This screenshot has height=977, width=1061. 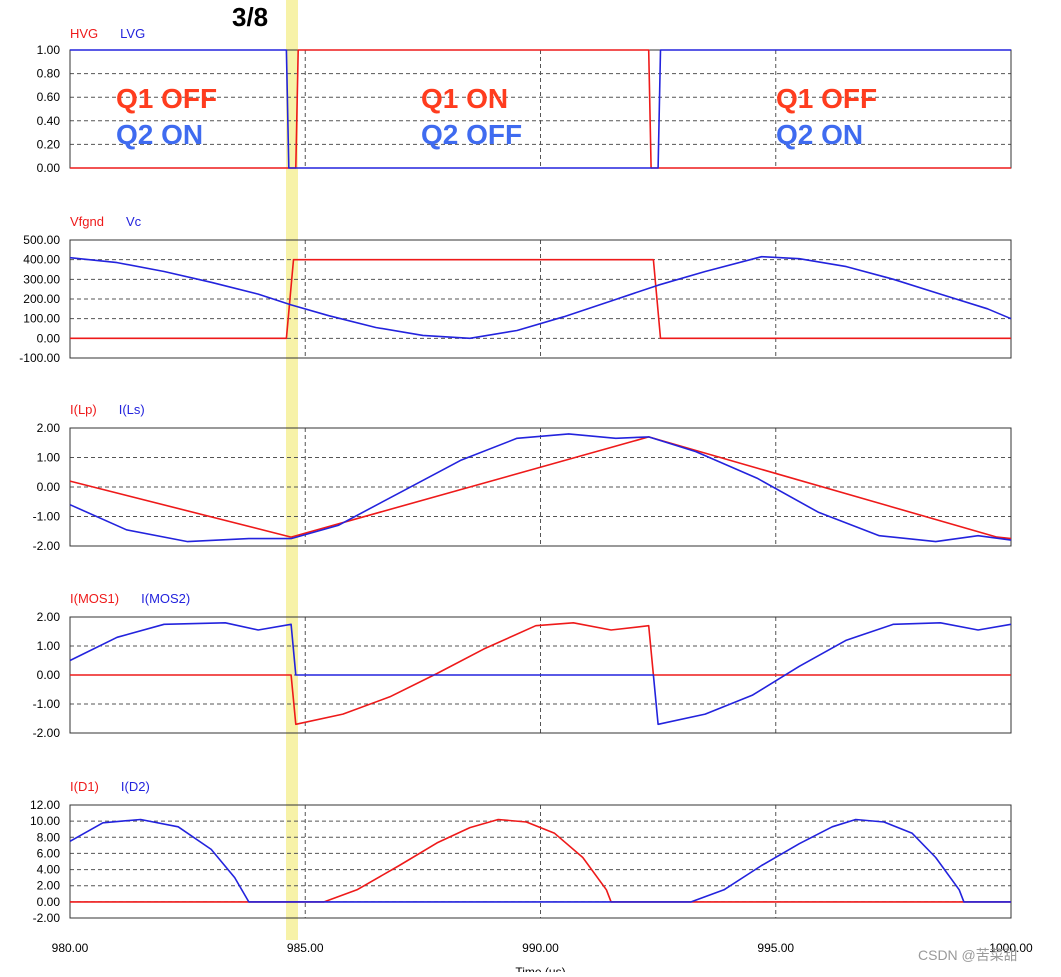 I want to click on legend-entry-2: I(D2), so click(x=135, y=786).